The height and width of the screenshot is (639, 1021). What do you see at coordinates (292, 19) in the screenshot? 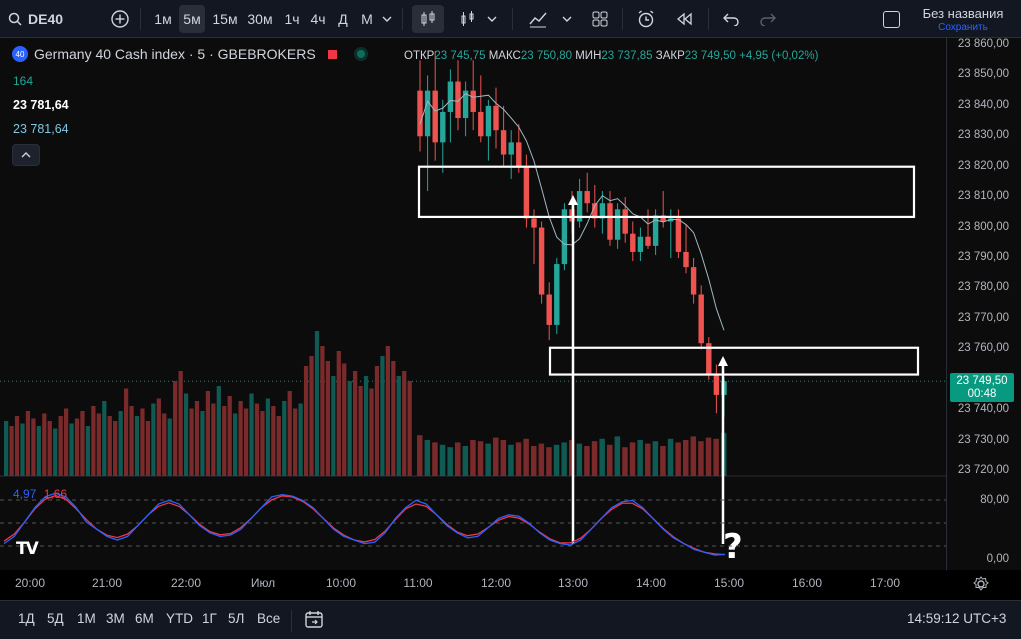
I see `interval-1h: 1ч` at bounding box center [292, 19].